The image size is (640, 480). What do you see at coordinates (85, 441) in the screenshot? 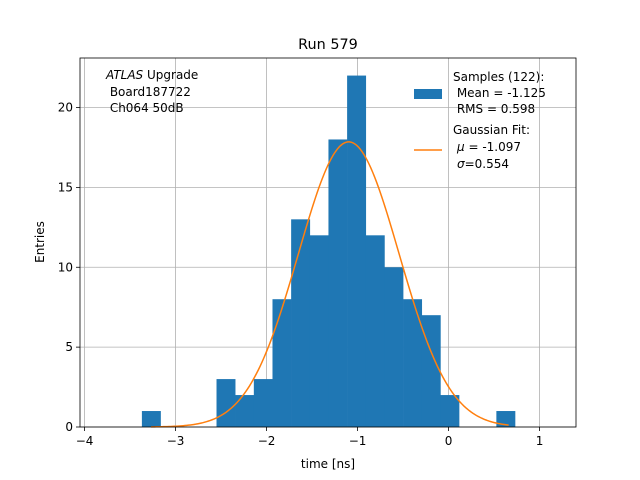
I see `x-tick-label: −4` at bounding box center [85, 441].